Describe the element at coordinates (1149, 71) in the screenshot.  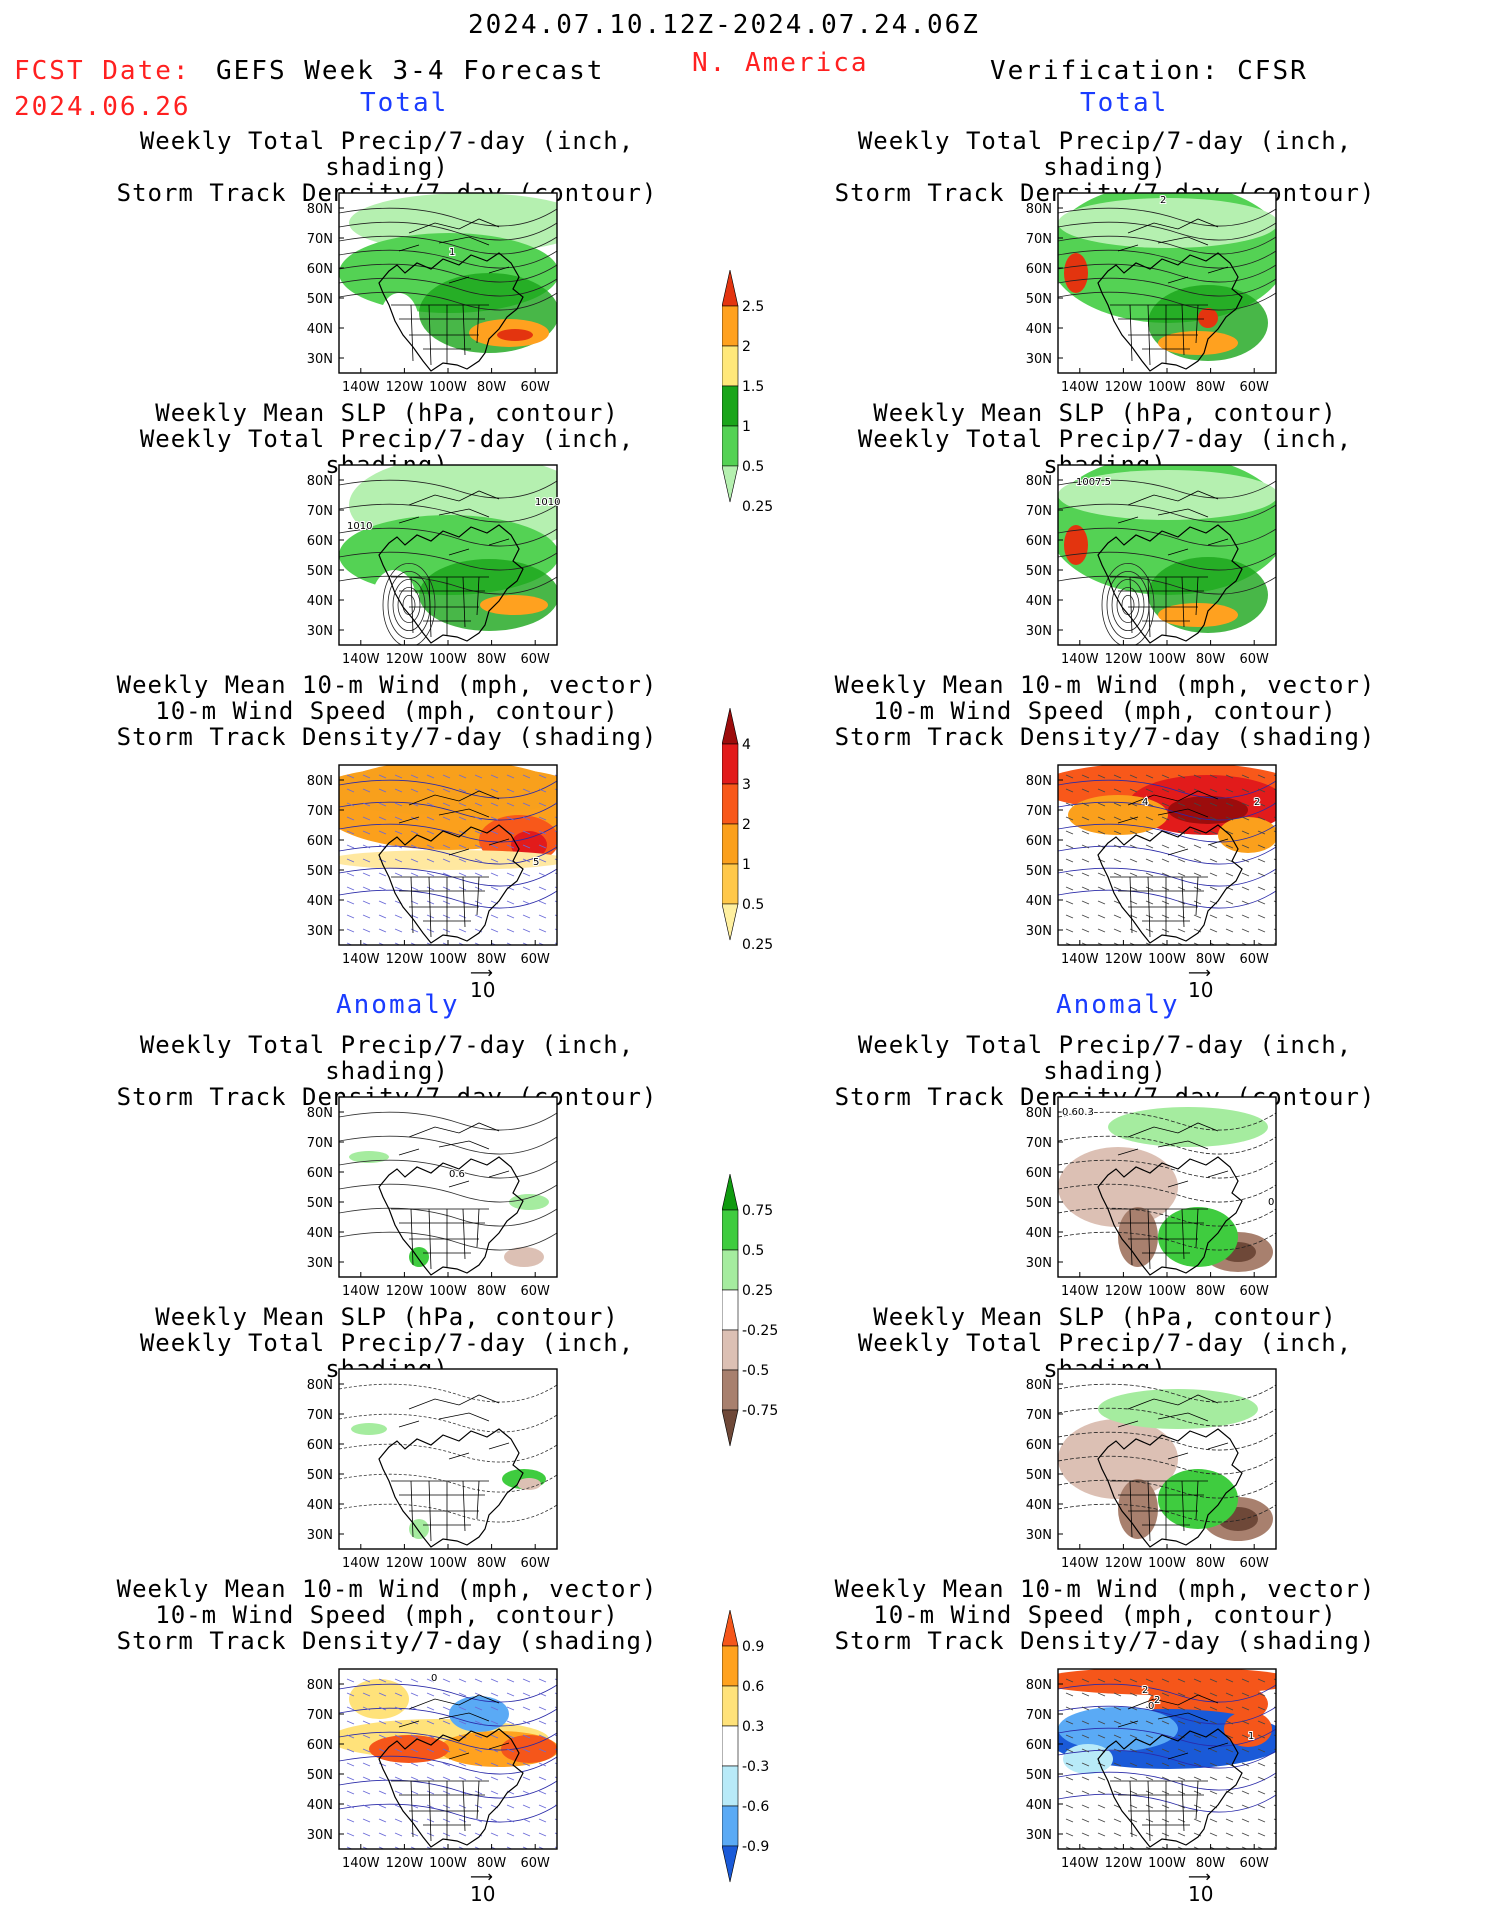
I see `verification-source: Verification: CFSR` at that location.